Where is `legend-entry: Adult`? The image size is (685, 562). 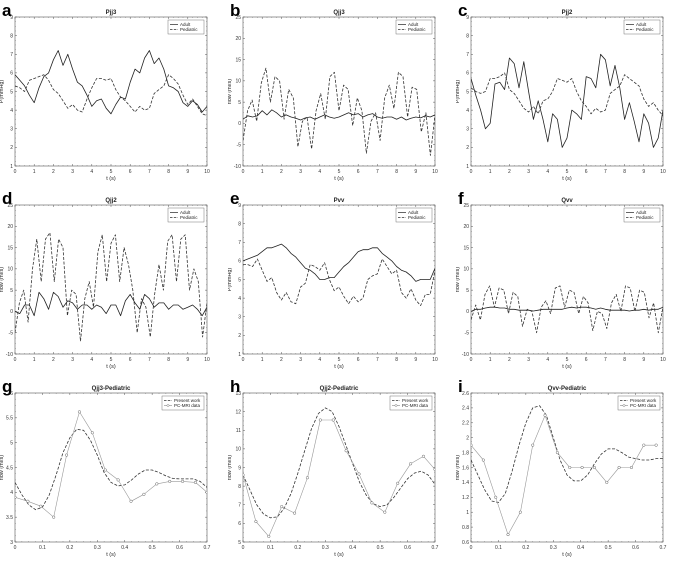
legend-entry: Adult is located at coordinates (641, 212).